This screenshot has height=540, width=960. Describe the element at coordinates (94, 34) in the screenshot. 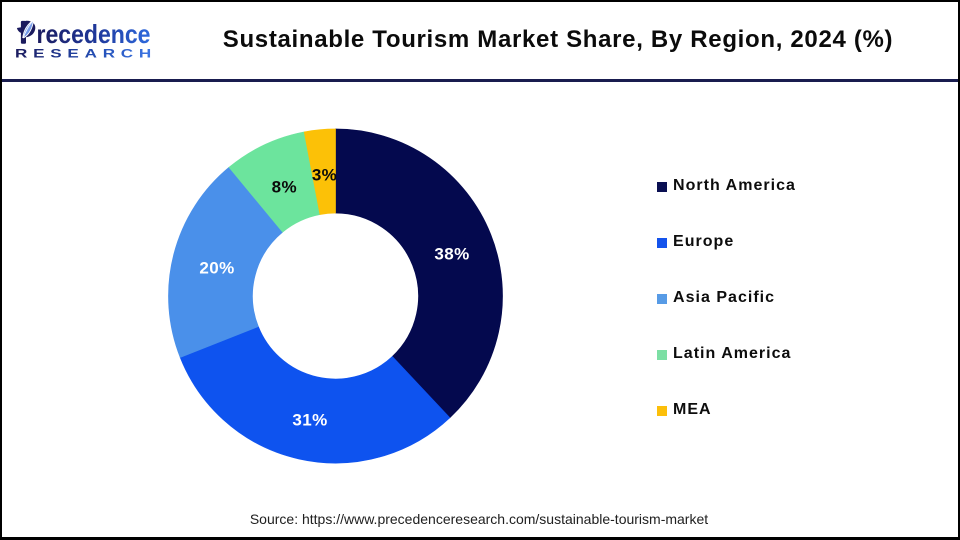

I see `svg-text: recedence` at that location.